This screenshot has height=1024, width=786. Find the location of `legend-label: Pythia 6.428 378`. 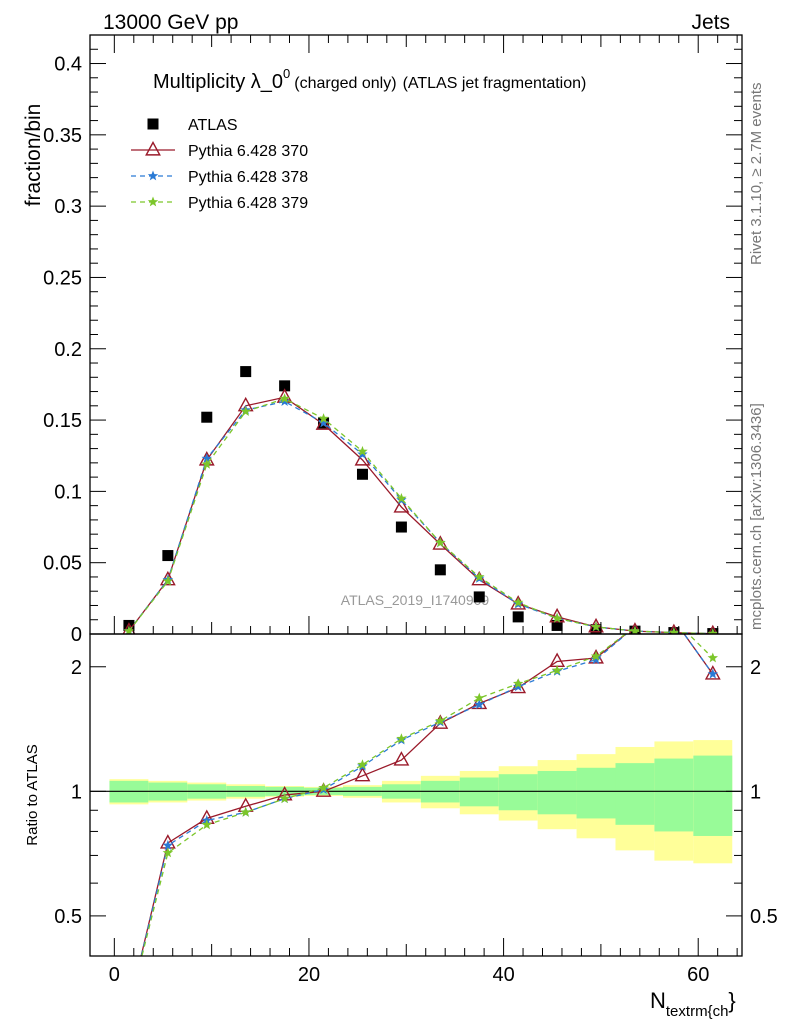

legend-label: Pythia 6.428 378 is located at coordinates (248, 177).